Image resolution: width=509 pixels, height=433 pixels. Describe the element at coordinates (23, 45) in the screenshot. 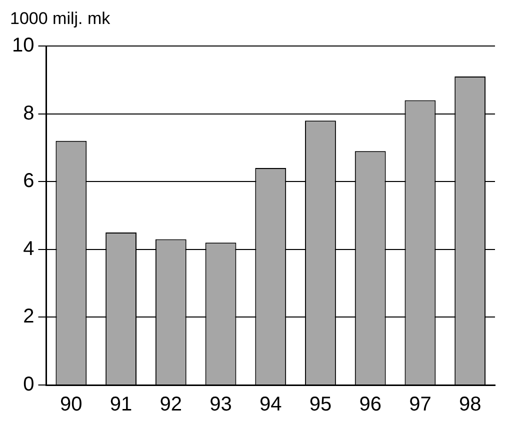

I see `y-tick-label: 10` at that location.